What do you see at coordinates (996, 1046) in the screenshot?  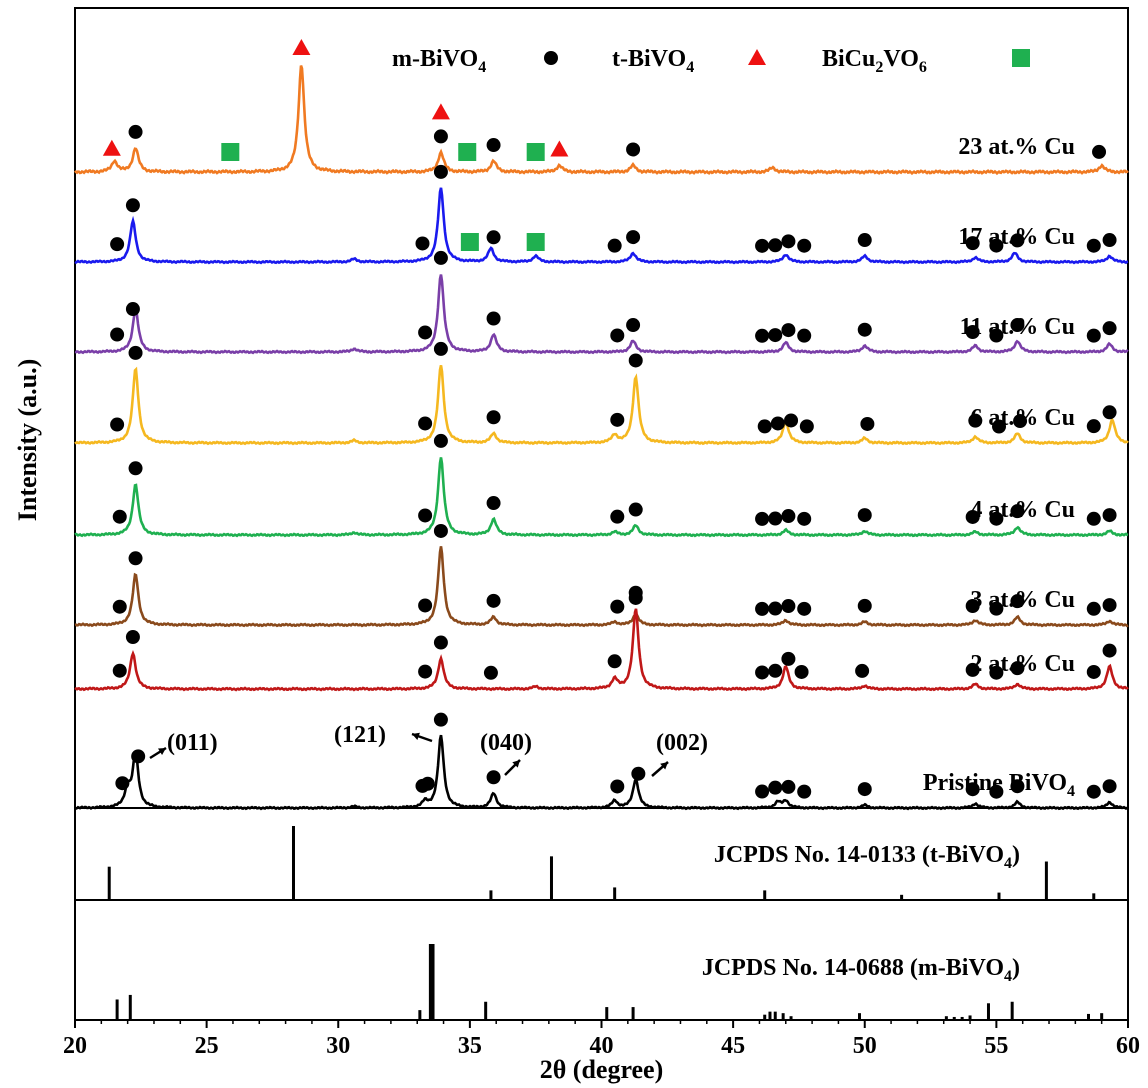 I see `x-tick-label: 55` at bounding box center [996, 1046].